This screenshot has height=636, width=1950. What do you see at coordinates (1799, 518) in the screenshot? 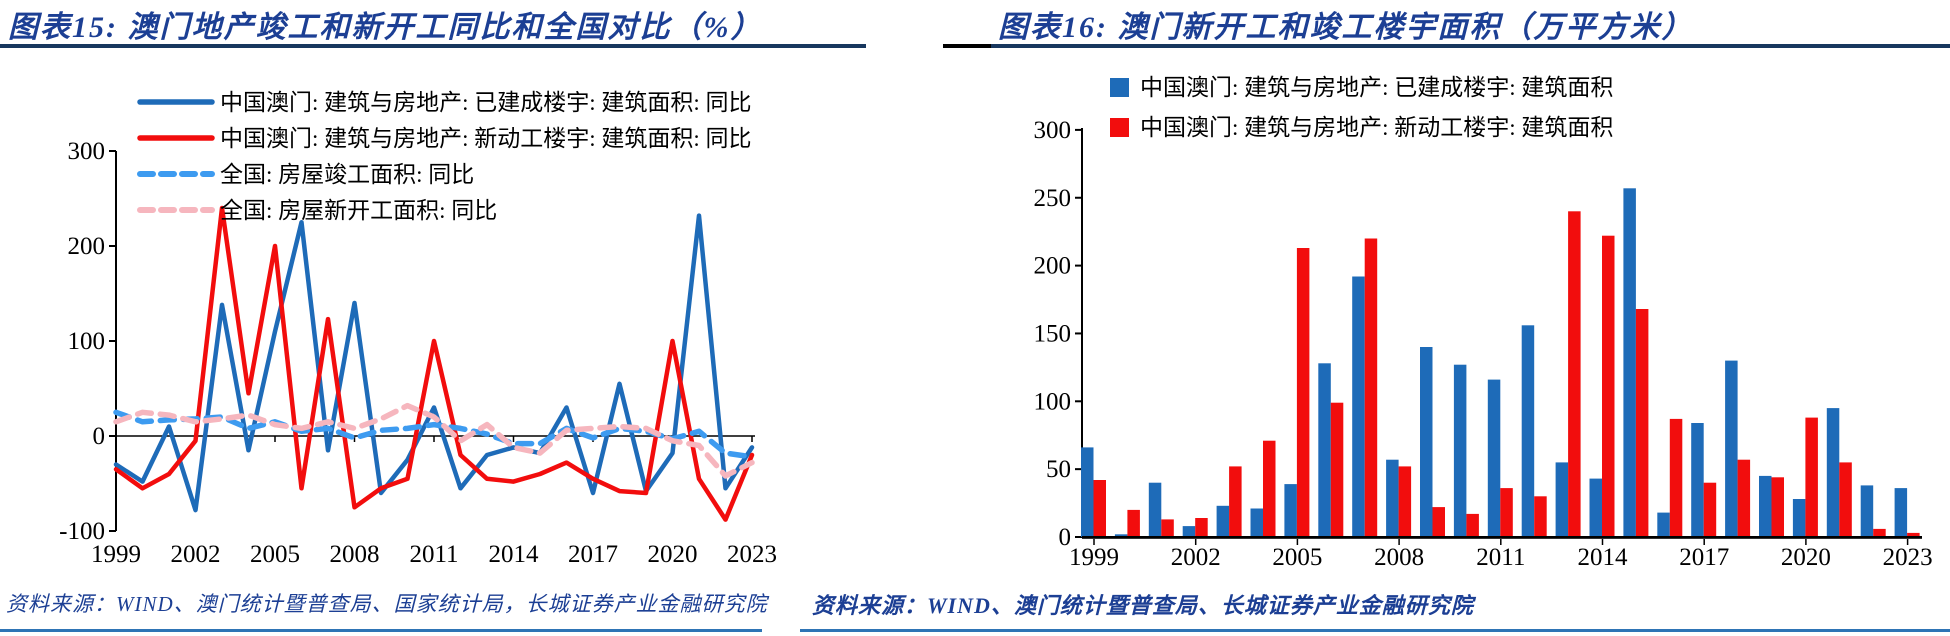
I see `bar-completed-2020` at bounding box center [1799, 518].